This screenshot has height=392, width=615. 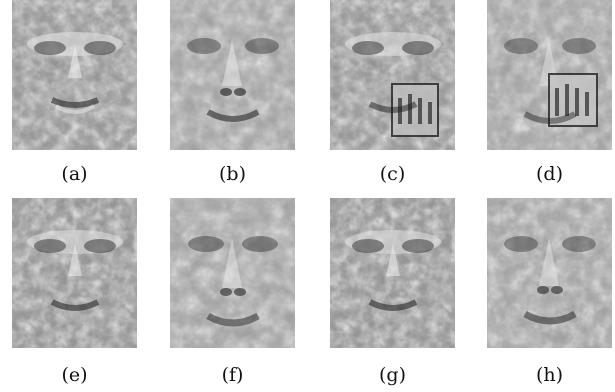 I want to click on face-image-e, so click(x=74, y=273).